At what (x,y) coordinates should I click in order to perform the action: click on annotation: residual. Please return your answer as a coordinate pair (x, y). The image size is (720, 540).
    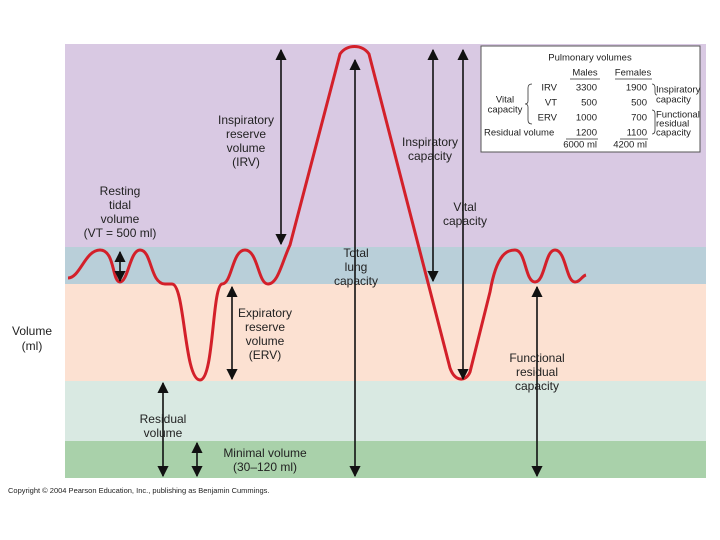
    Looking at the image, I should click on (537, 372).